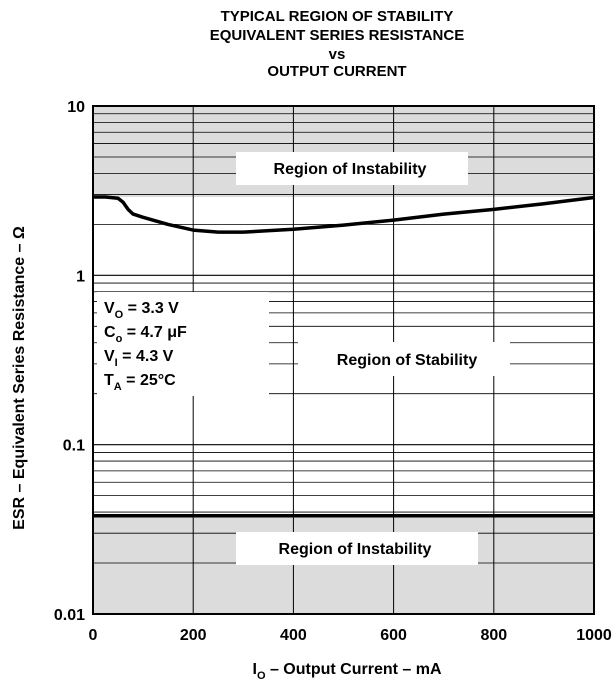 This screenshot has width=614, height=689. Describe the element at coordinates (337, 16) in the screenshot. I see `chart-title-line-1: TYPICAL REGION OF STABILITY` at that location.